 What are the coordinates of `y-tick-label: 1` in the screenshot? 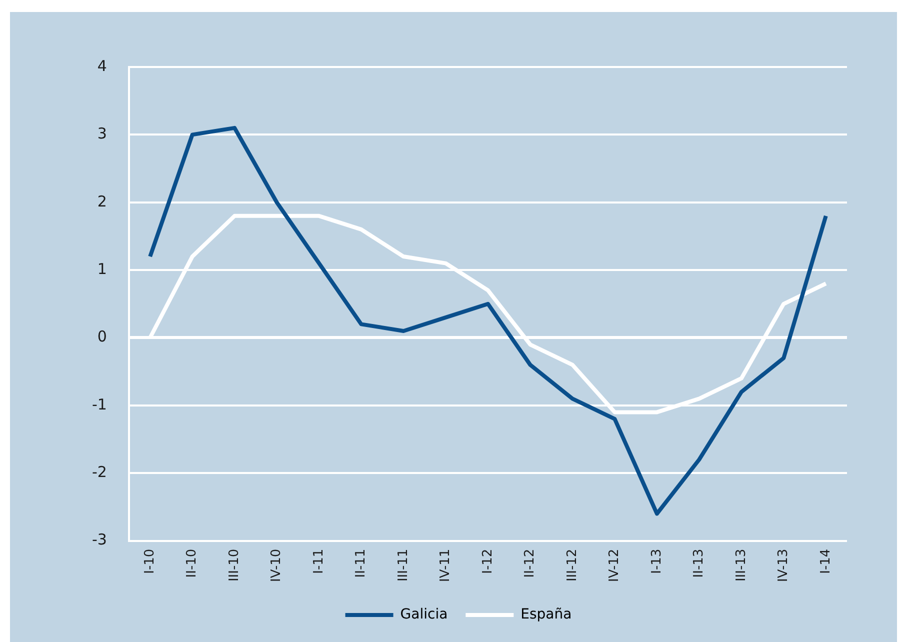 It's located at (102, 269).